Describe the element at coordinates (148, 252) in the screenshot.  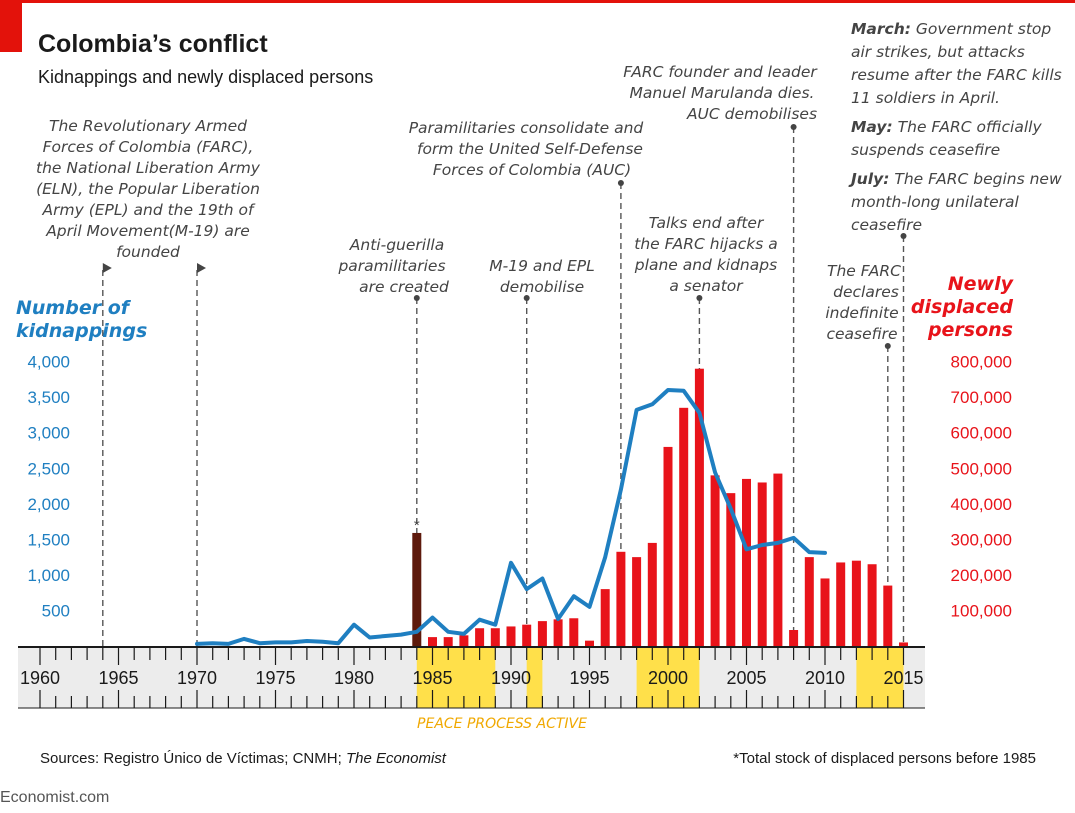
I see `annotation-founded-line: founded` at that location.